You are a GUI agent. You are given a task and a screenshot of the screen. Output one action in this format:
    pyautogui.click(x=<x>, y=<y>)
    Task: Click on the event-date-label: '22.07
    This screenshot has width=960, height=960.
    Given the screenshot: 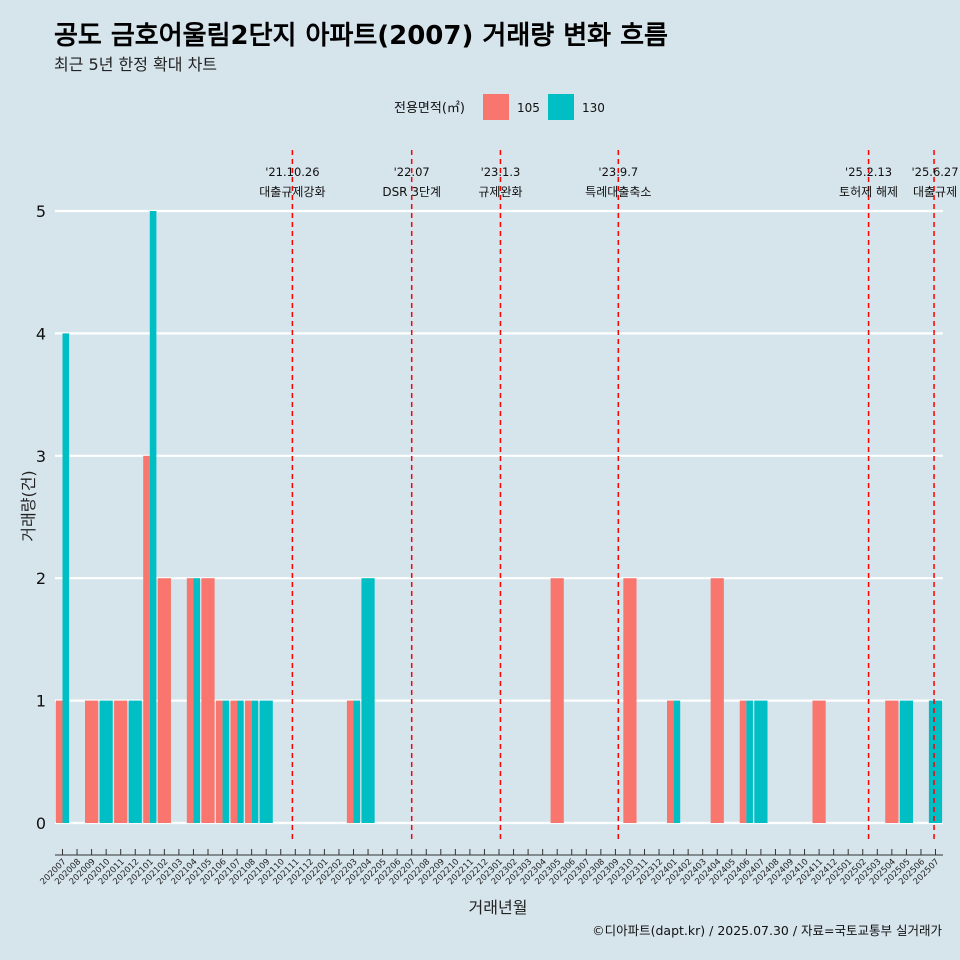 What is the action you would take?
    pyautogui.click(x=412, y=172)
    